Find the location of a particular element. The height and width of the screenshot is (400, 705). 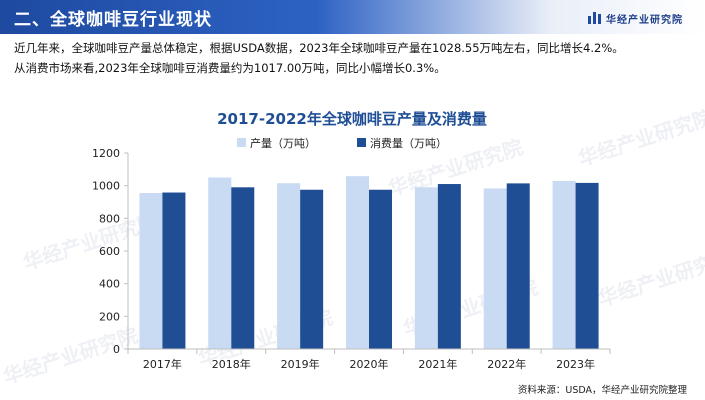

header-band: 二、全球咖啡豆行业现状 华经产业研究院 is located at coordinates (352, 17).